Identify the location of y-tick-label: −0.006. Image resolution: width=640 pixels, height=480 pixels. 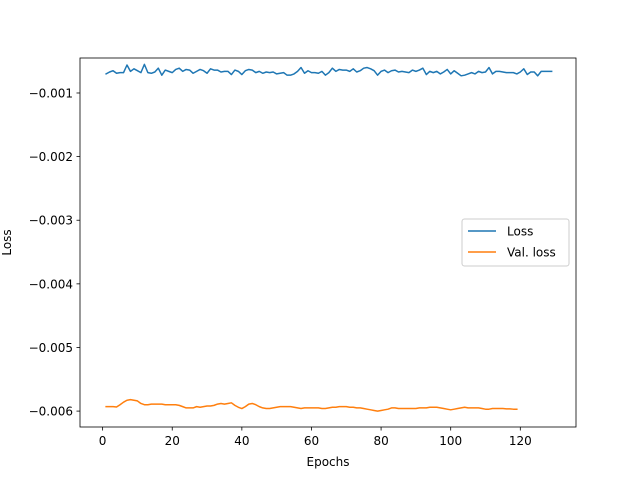
(51, 412).